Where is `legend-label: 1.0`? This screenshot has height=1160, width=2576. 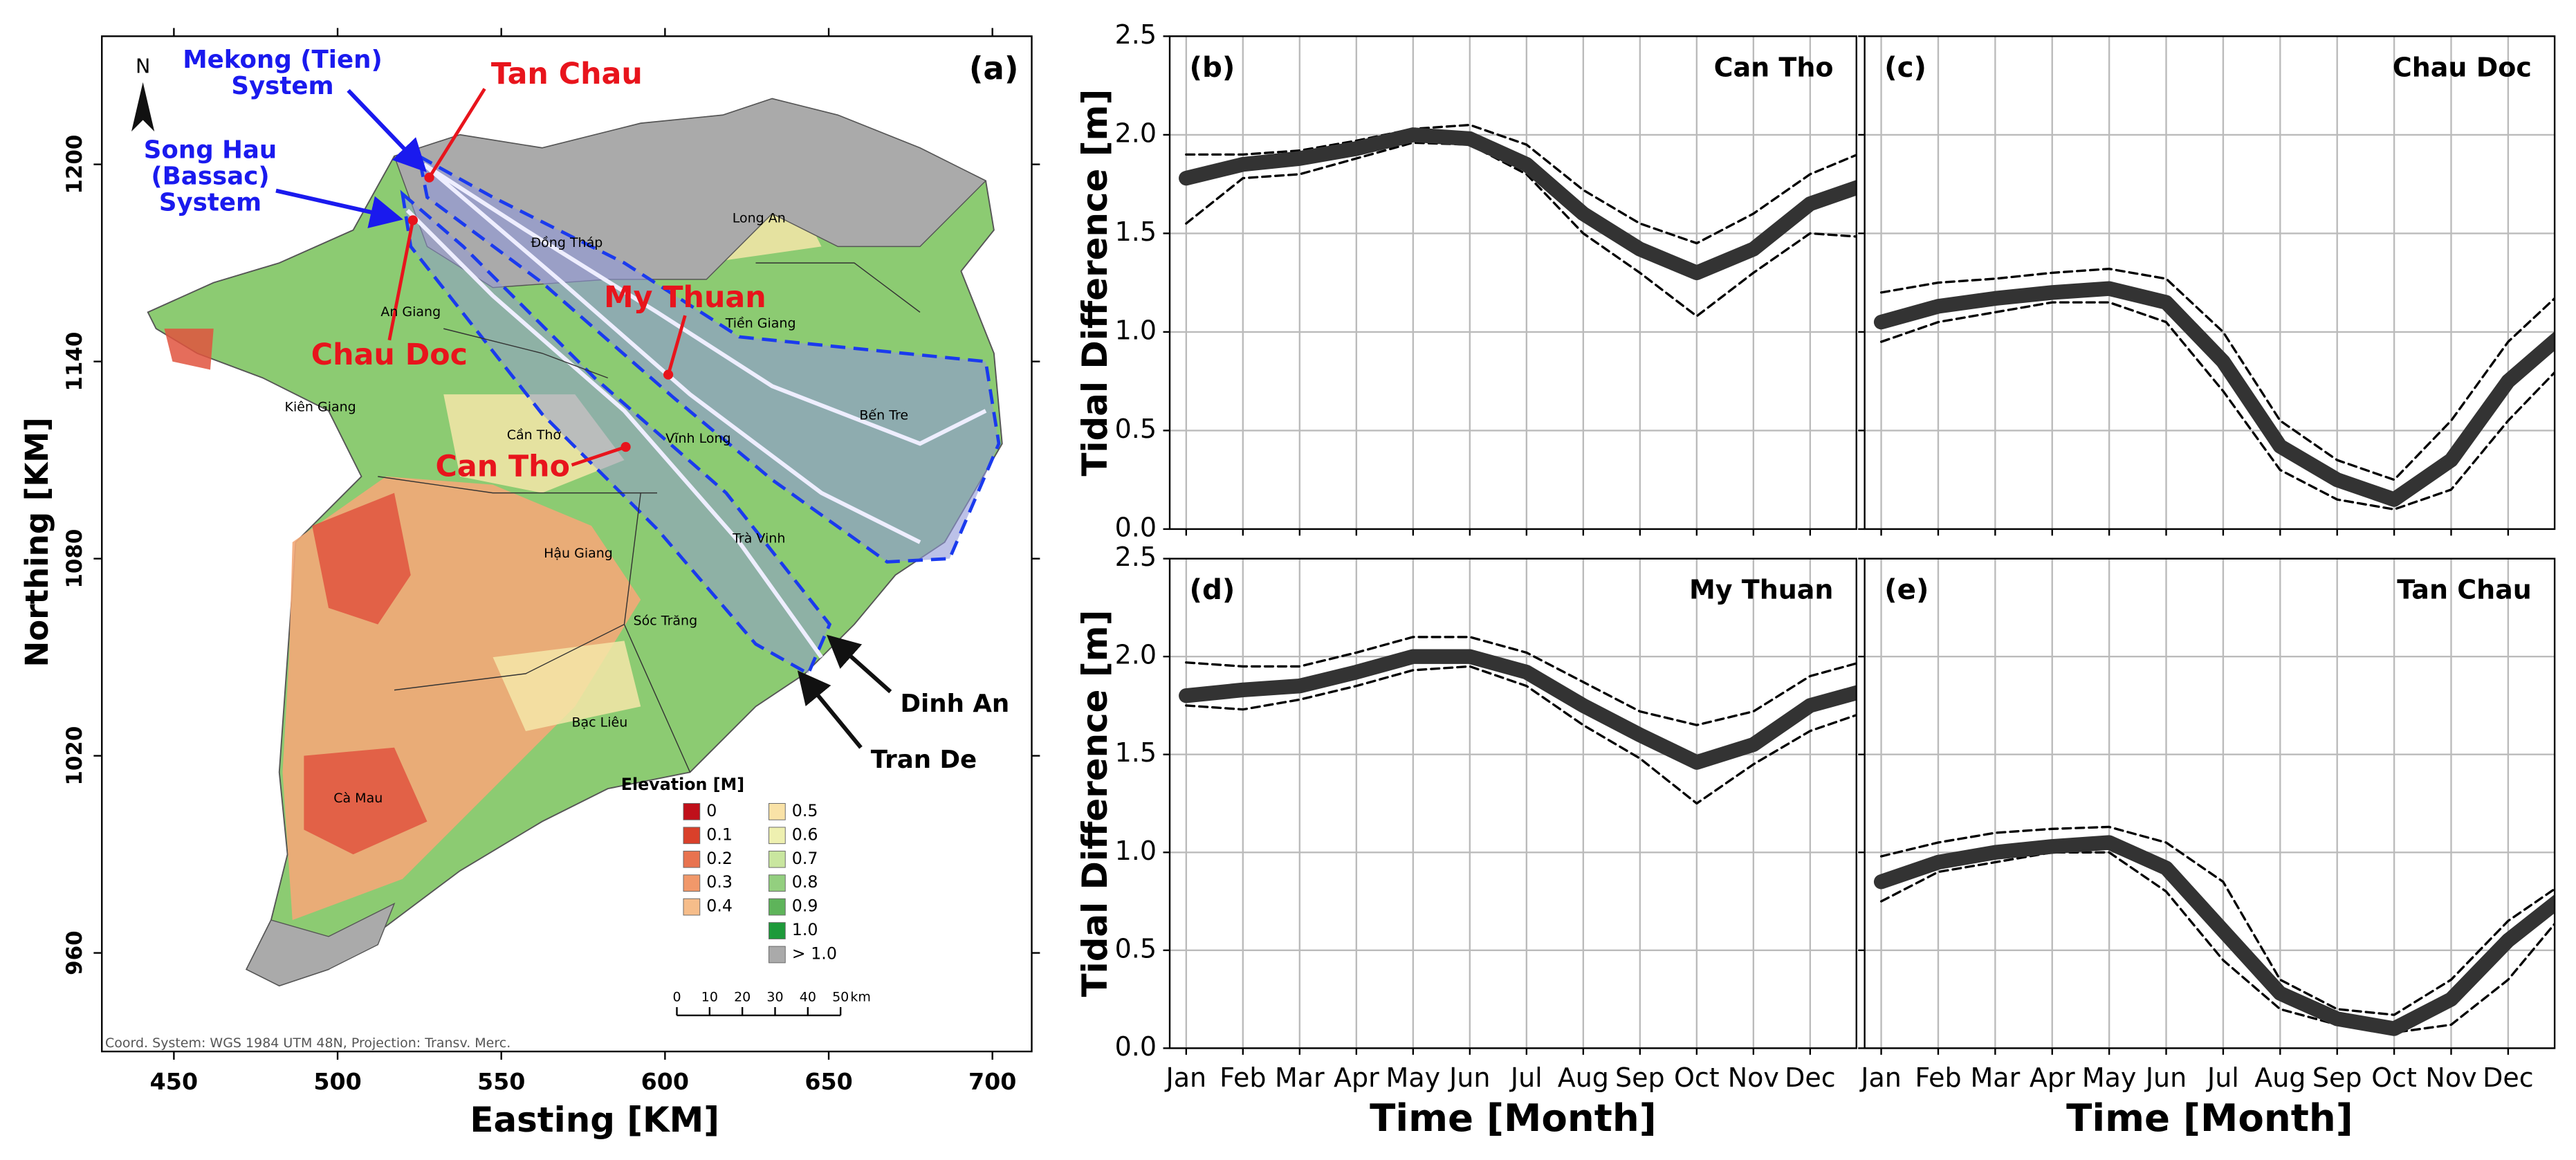
legend-label: 1.0 is located at coordinates (805, 930).